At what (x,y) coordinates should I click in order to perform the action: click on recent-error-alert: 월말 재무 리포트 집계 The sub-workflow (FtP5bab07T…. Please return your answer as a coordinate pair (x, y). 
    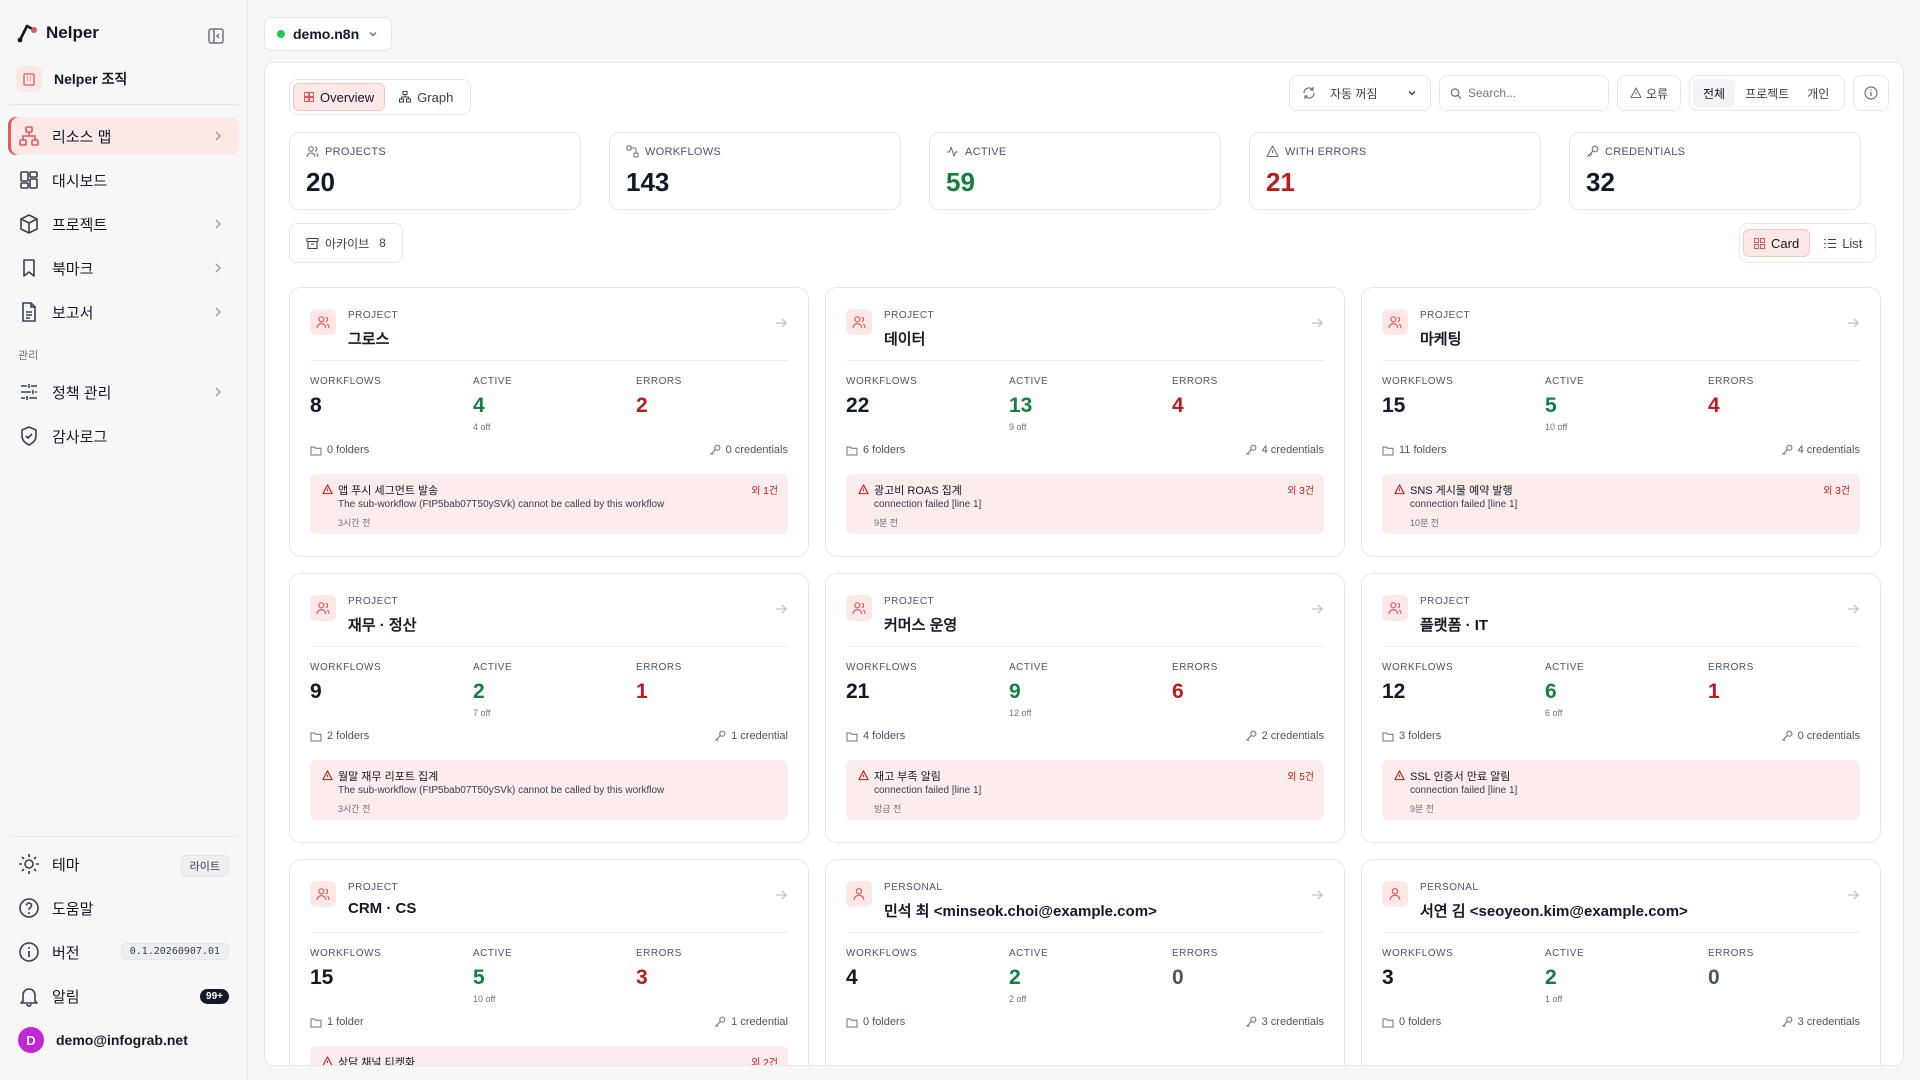
    Looking at the image, I should click on (549, 790).